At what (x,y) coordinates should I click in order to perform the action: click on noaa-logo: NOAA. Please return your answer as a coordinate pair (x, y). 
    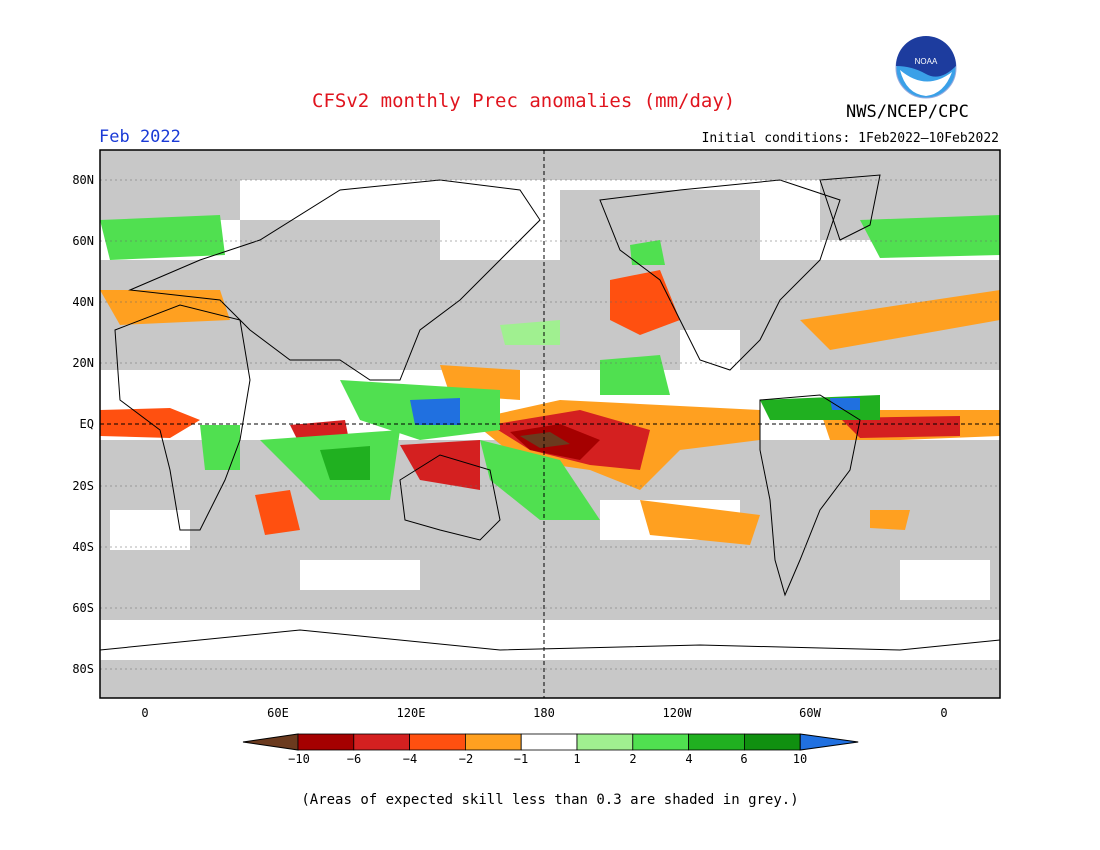
    Looking at the image, I should click on (926, 67).